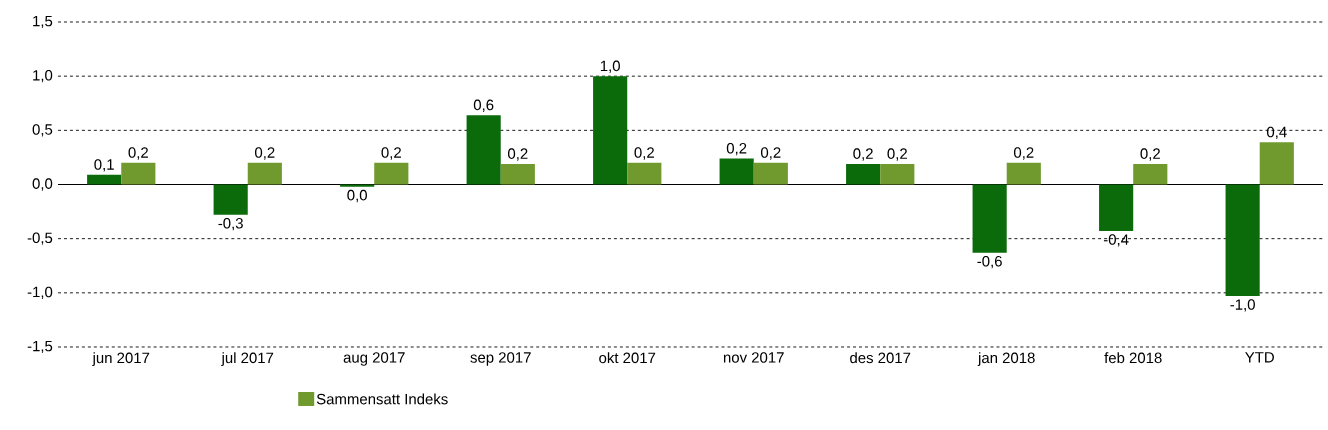  What do you see at coordinates (230, 224) in the screenshot?
I see `data-label: -0,3` at bounding box center [230, 224].